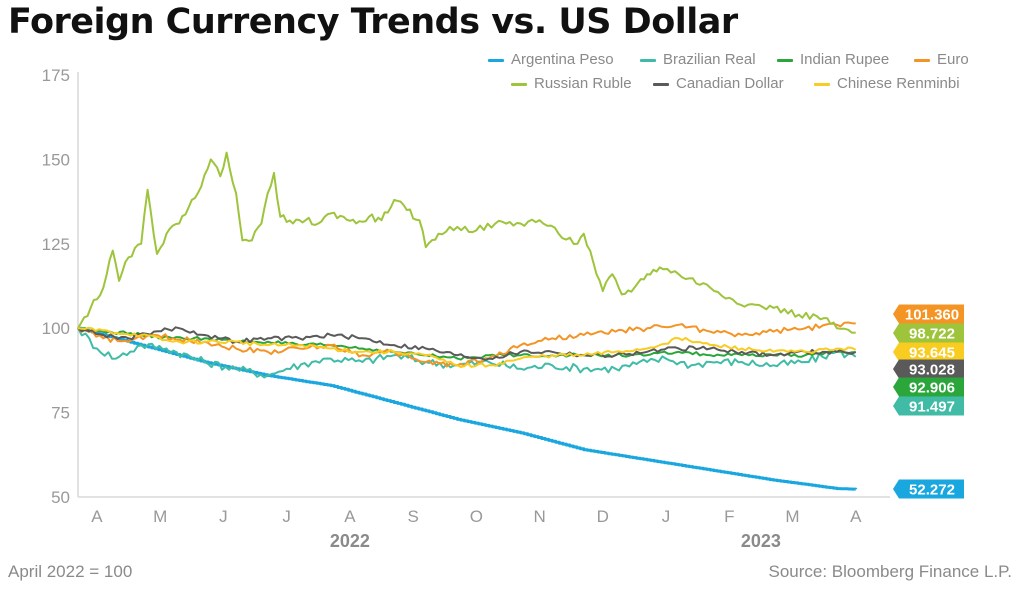 This screenshot has height=591, width=1024. What do you see at coordinates (730, 83) in the screenshot?
I see `legend-label: Canadian Dollar` at bounding box center [730, 83].